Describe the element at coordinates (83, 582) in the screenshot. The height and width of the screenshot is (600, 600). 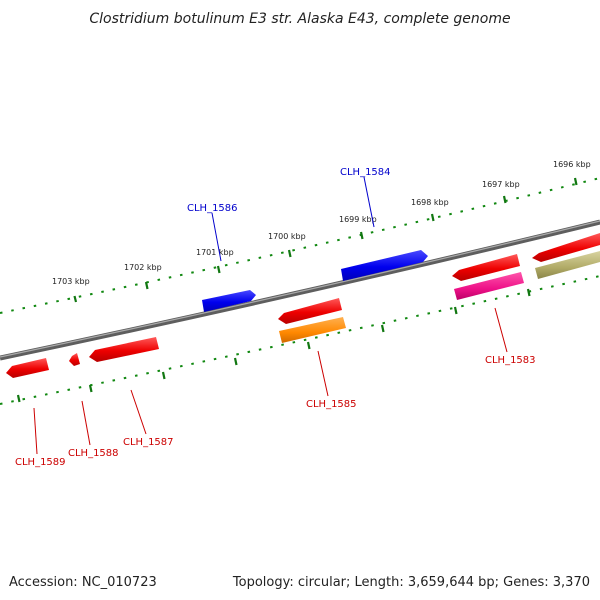
I see `accession-text: Accession: NC_010723` at that location.